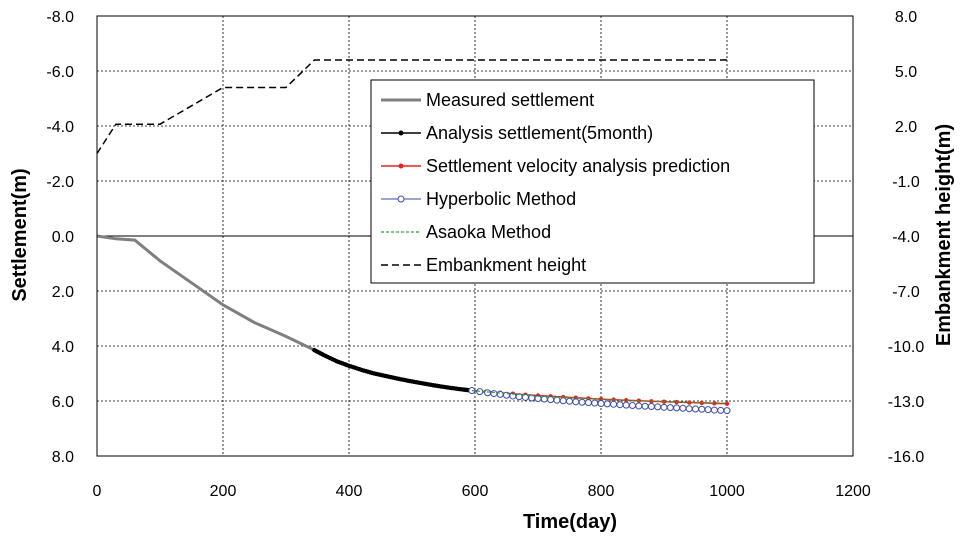 This screenshot has width=964, height=541. I want to click on y-tick-label: -6.0, so click(60, 72).